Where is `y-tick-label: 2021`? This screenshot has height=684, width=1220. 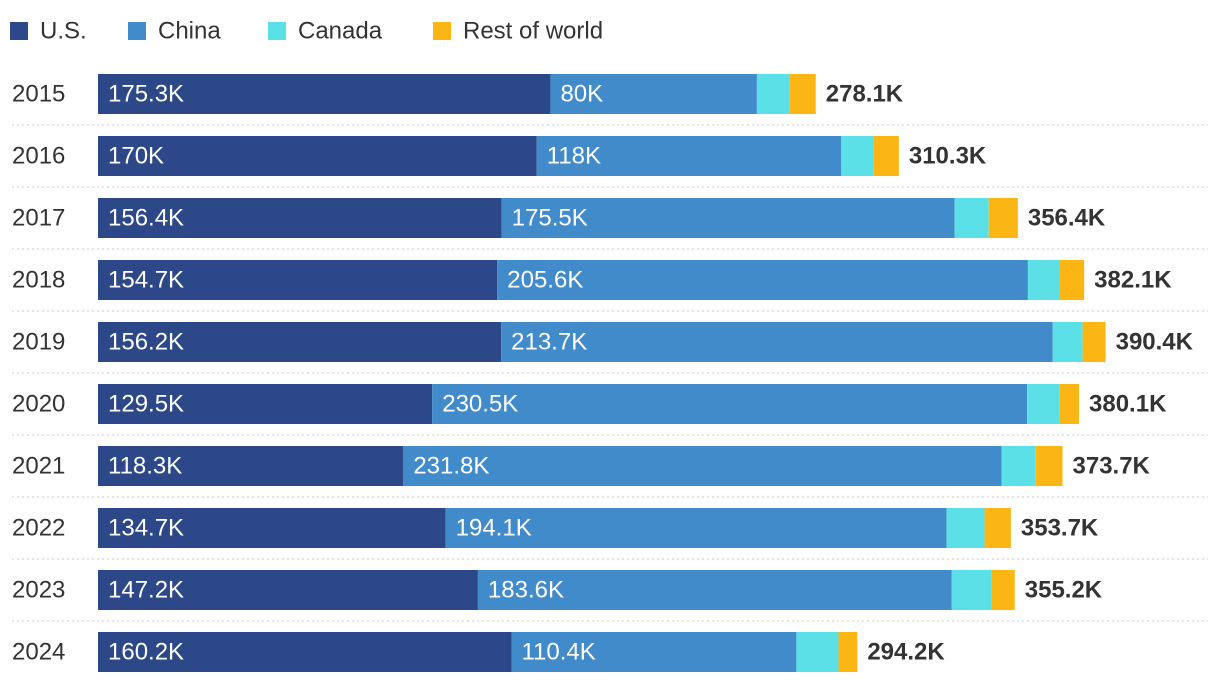 y-tick-label: 2021 is located at coordinates (38, 465).